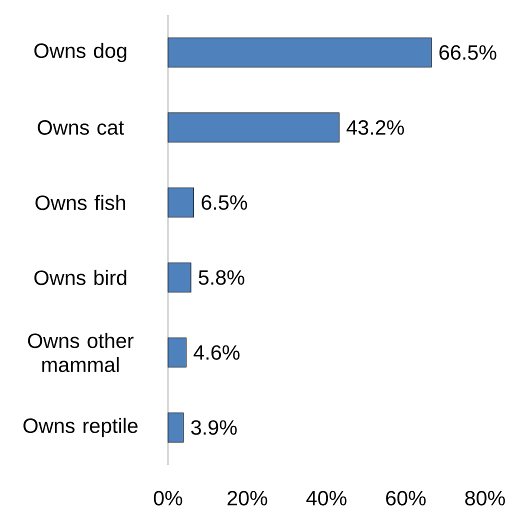 Image resolution: width=516 pixels, height=516 pixels. What do you see at coordinates (467, 52) in the screenshot?
I see `data-label: 66.5%` at bounding box center [467, 52].